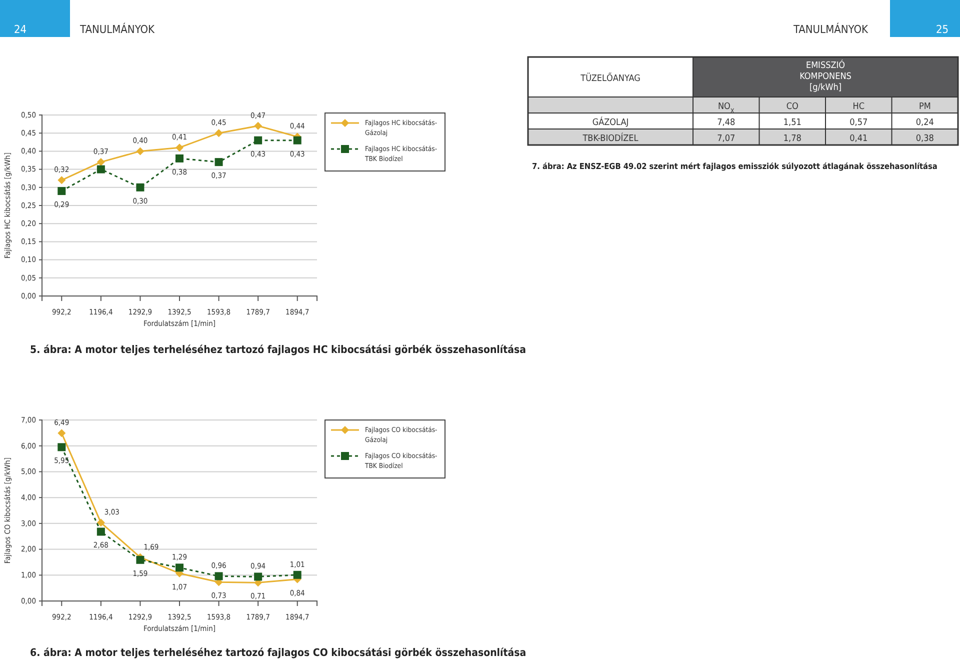 The width and height of the screenshot is (960, 659). I want to click on text: 0,24, so click(925, 123).